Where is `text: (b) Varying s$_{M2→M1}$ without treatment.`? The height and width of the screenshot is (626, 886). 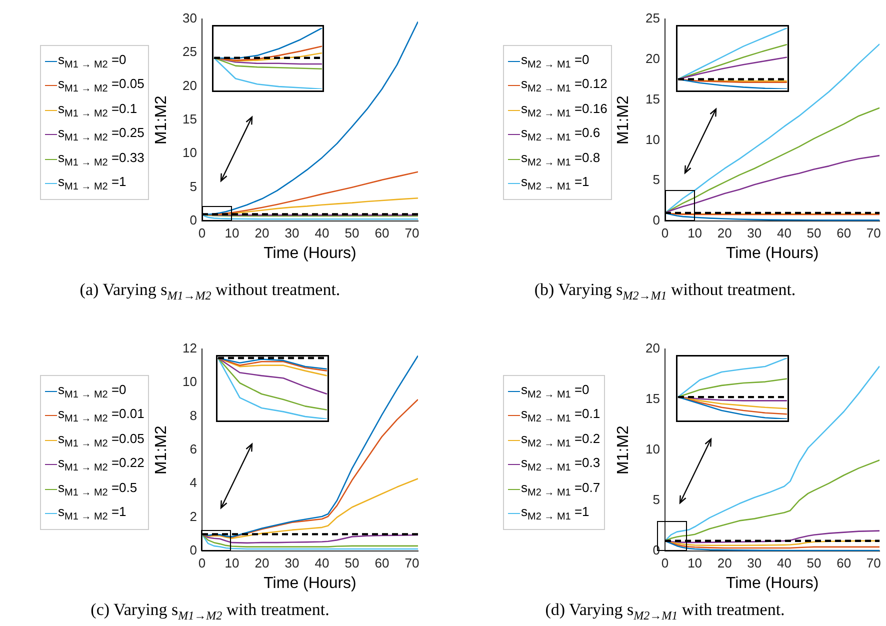
text: (b) Varying s$_{M2→M1}$ without treatment. is located at coordinates (665, 292).